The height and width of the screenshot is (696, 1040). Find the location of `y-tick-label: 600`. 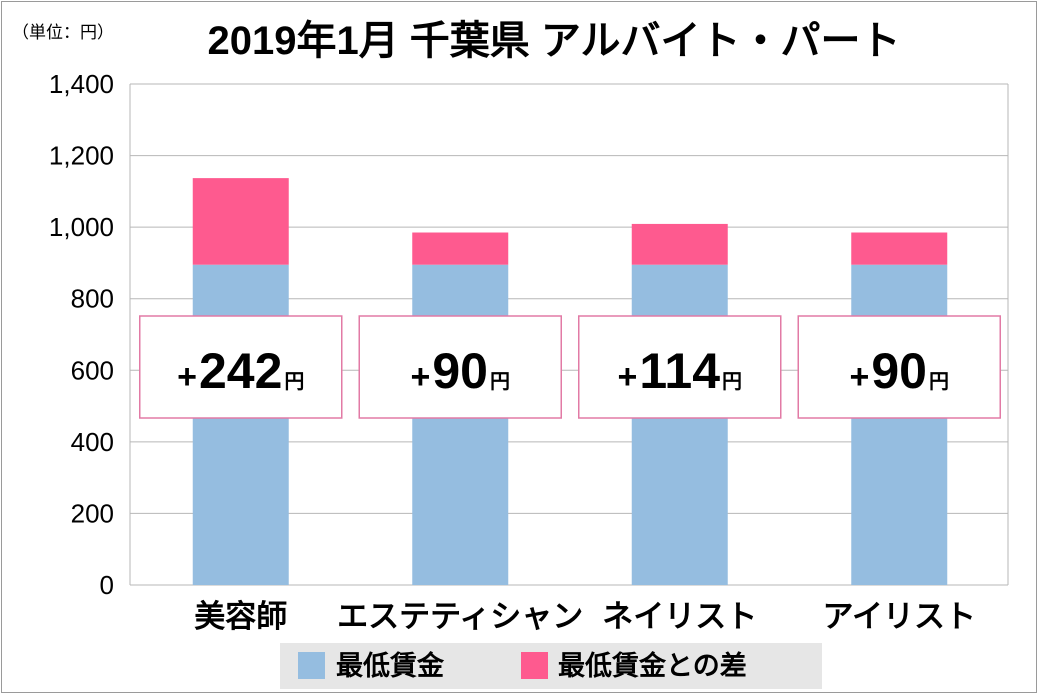

y-tick-label: 600 is located at coordinates (92, 370).